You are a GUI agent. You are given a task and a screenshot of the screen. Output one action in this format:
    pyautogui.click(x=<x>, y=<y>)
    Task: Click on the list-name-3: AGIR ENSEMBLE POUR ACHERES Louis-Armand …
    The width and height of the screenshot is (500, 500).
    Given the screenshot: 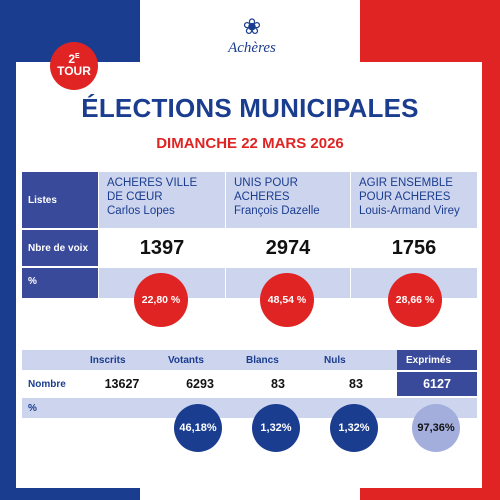 What is the action you would take?
    pyautogui.click(x=414, y=200)
    